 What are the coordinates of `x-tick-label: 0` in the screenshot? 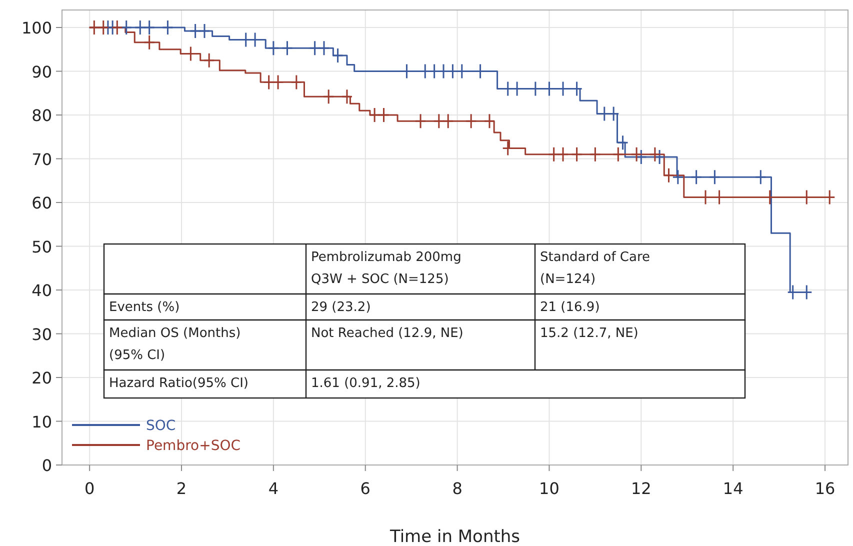 It's located at (89, 488).